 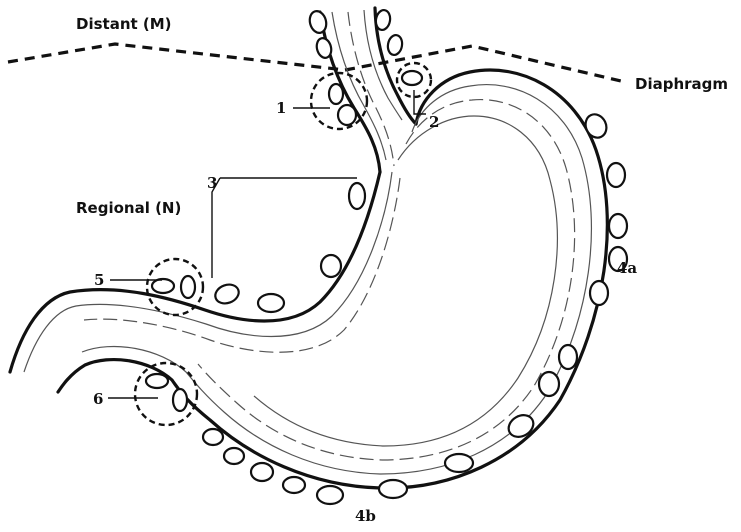 I want to click on station-4a-label: 4a, so click(x=627, y=268).